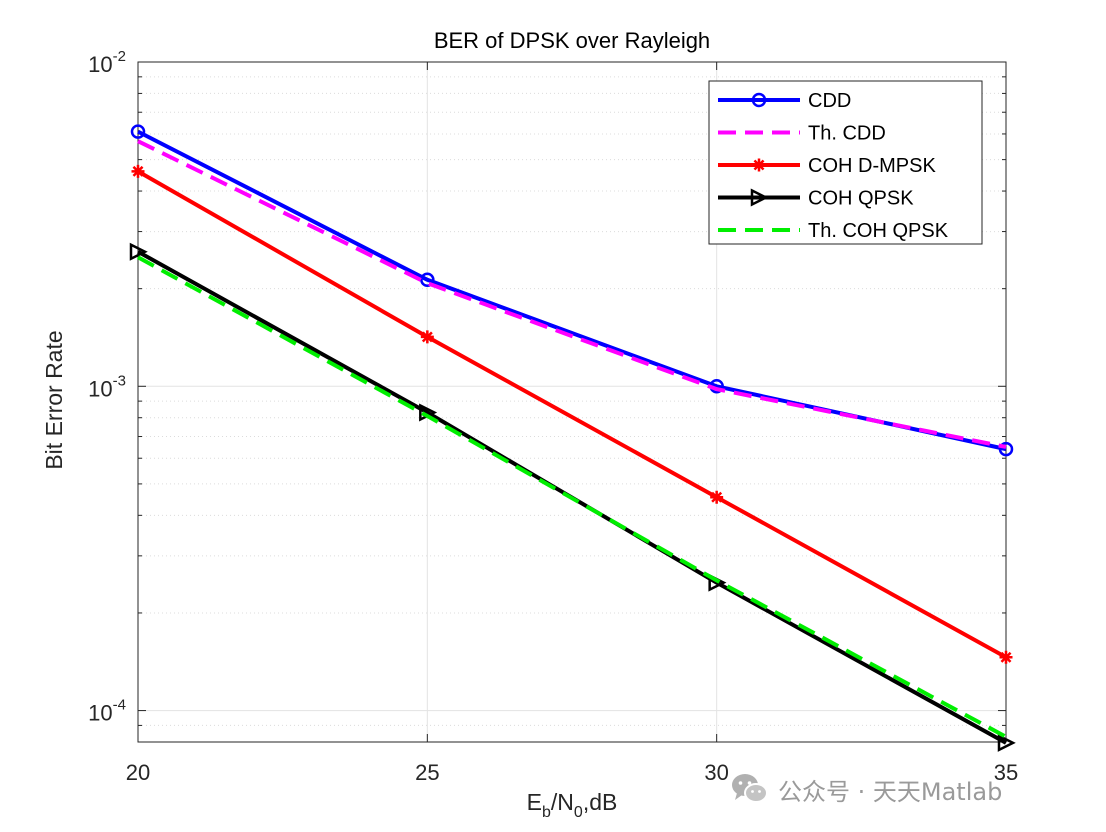 The width and height of the screenshot is (1106, 832). I want to click on x-tick-label: 35, so click(1006, 772).